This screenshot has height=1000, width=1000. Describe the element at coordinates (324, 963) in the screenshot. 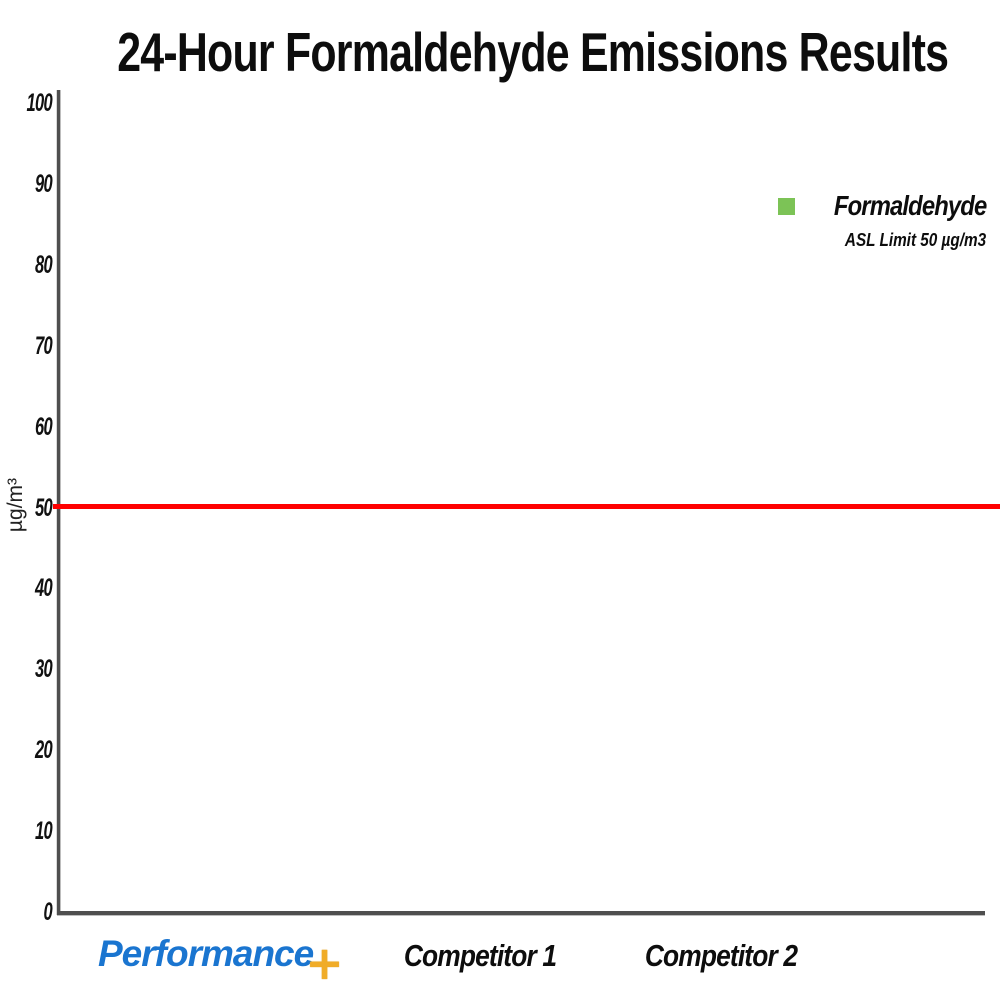

I see `plus-icon: +` at that location.